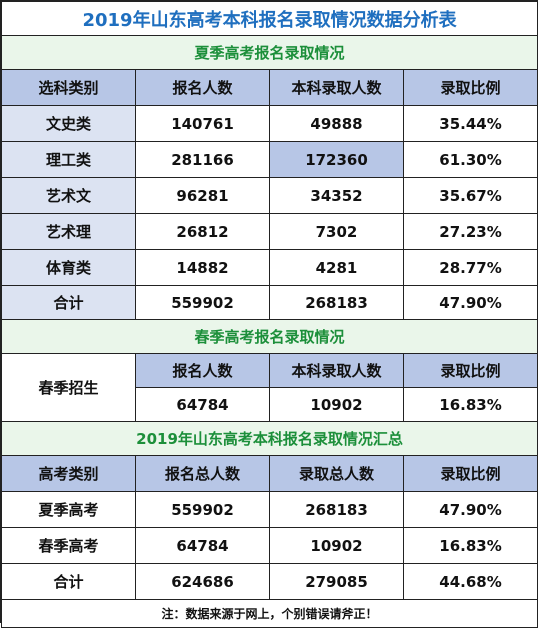 The image size is (538, 628). Describe the element at coordinates (269, 336) in the screenshot. I see `spring-section-title: 春季高考报名录取情况` at that location.